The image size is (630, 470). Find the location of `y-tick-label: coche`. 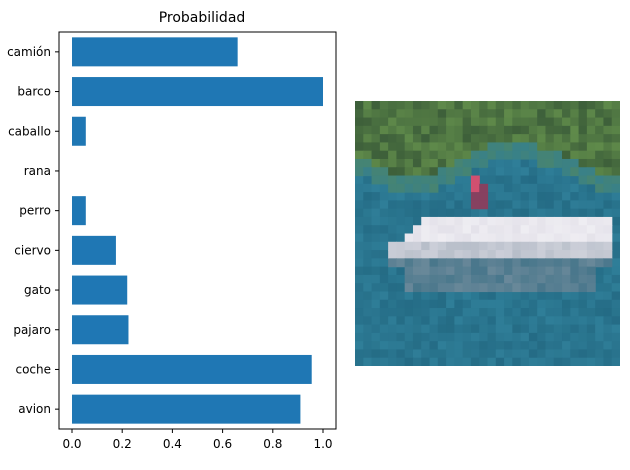

y-tick-label: coche is located at coordinates (33, 369).